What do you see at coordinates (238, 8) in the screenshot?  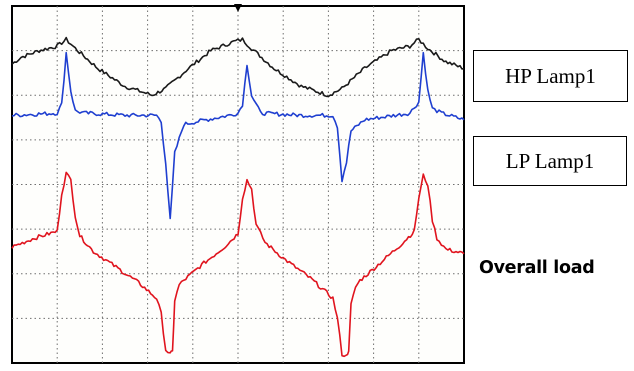 I see `trigger-marker-icon` at bounding box center [238, 8].